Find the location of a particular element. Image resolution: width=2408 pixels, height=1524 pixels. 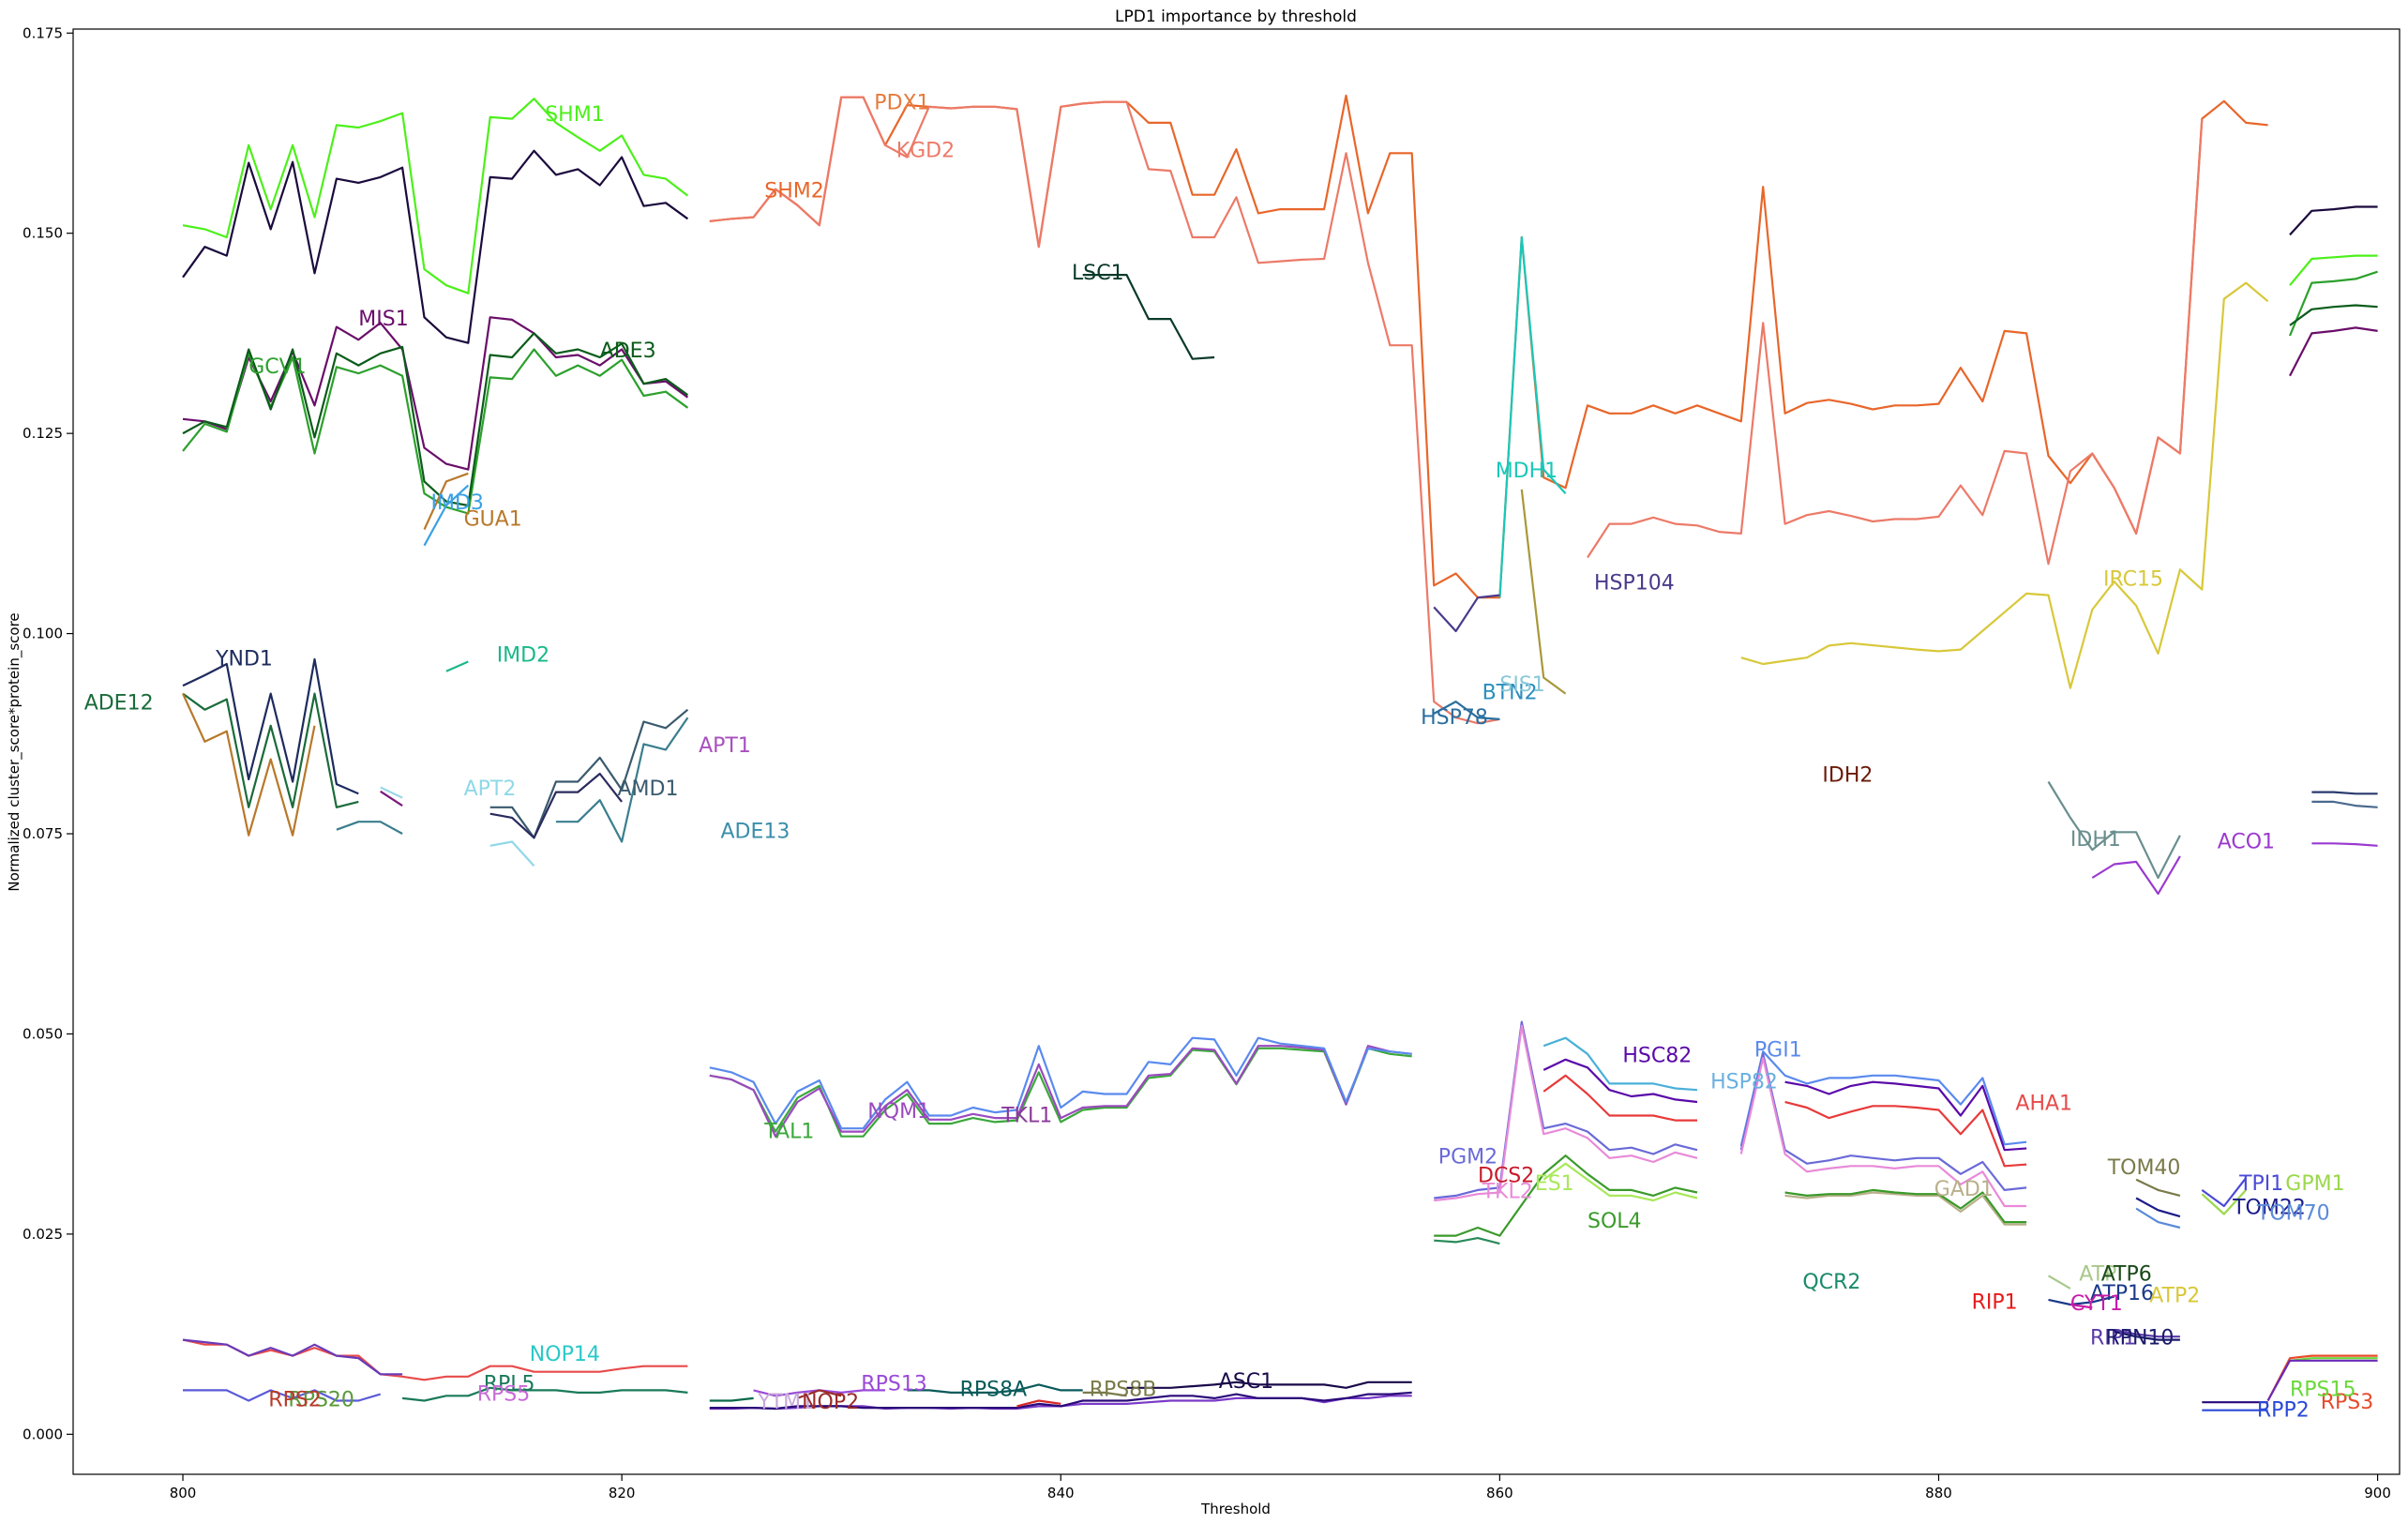

series-line-gua1 is located at coordinates (446, 502).